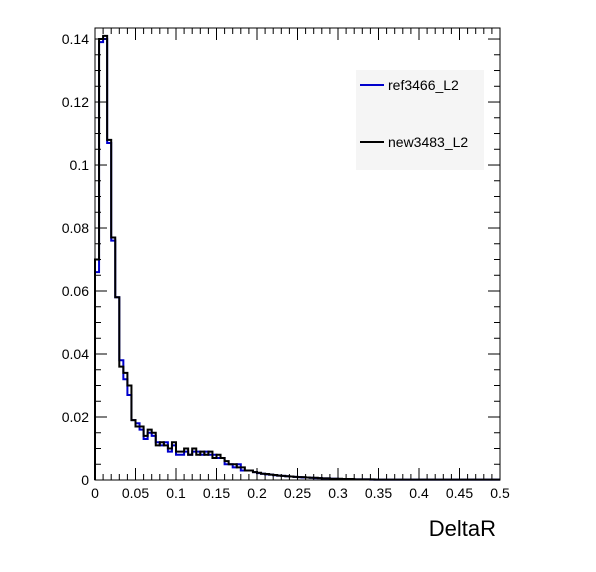  Describe the element at coordinates (459, 493) in the screenshot. I see `x-tick-label: 0.45` at that location.